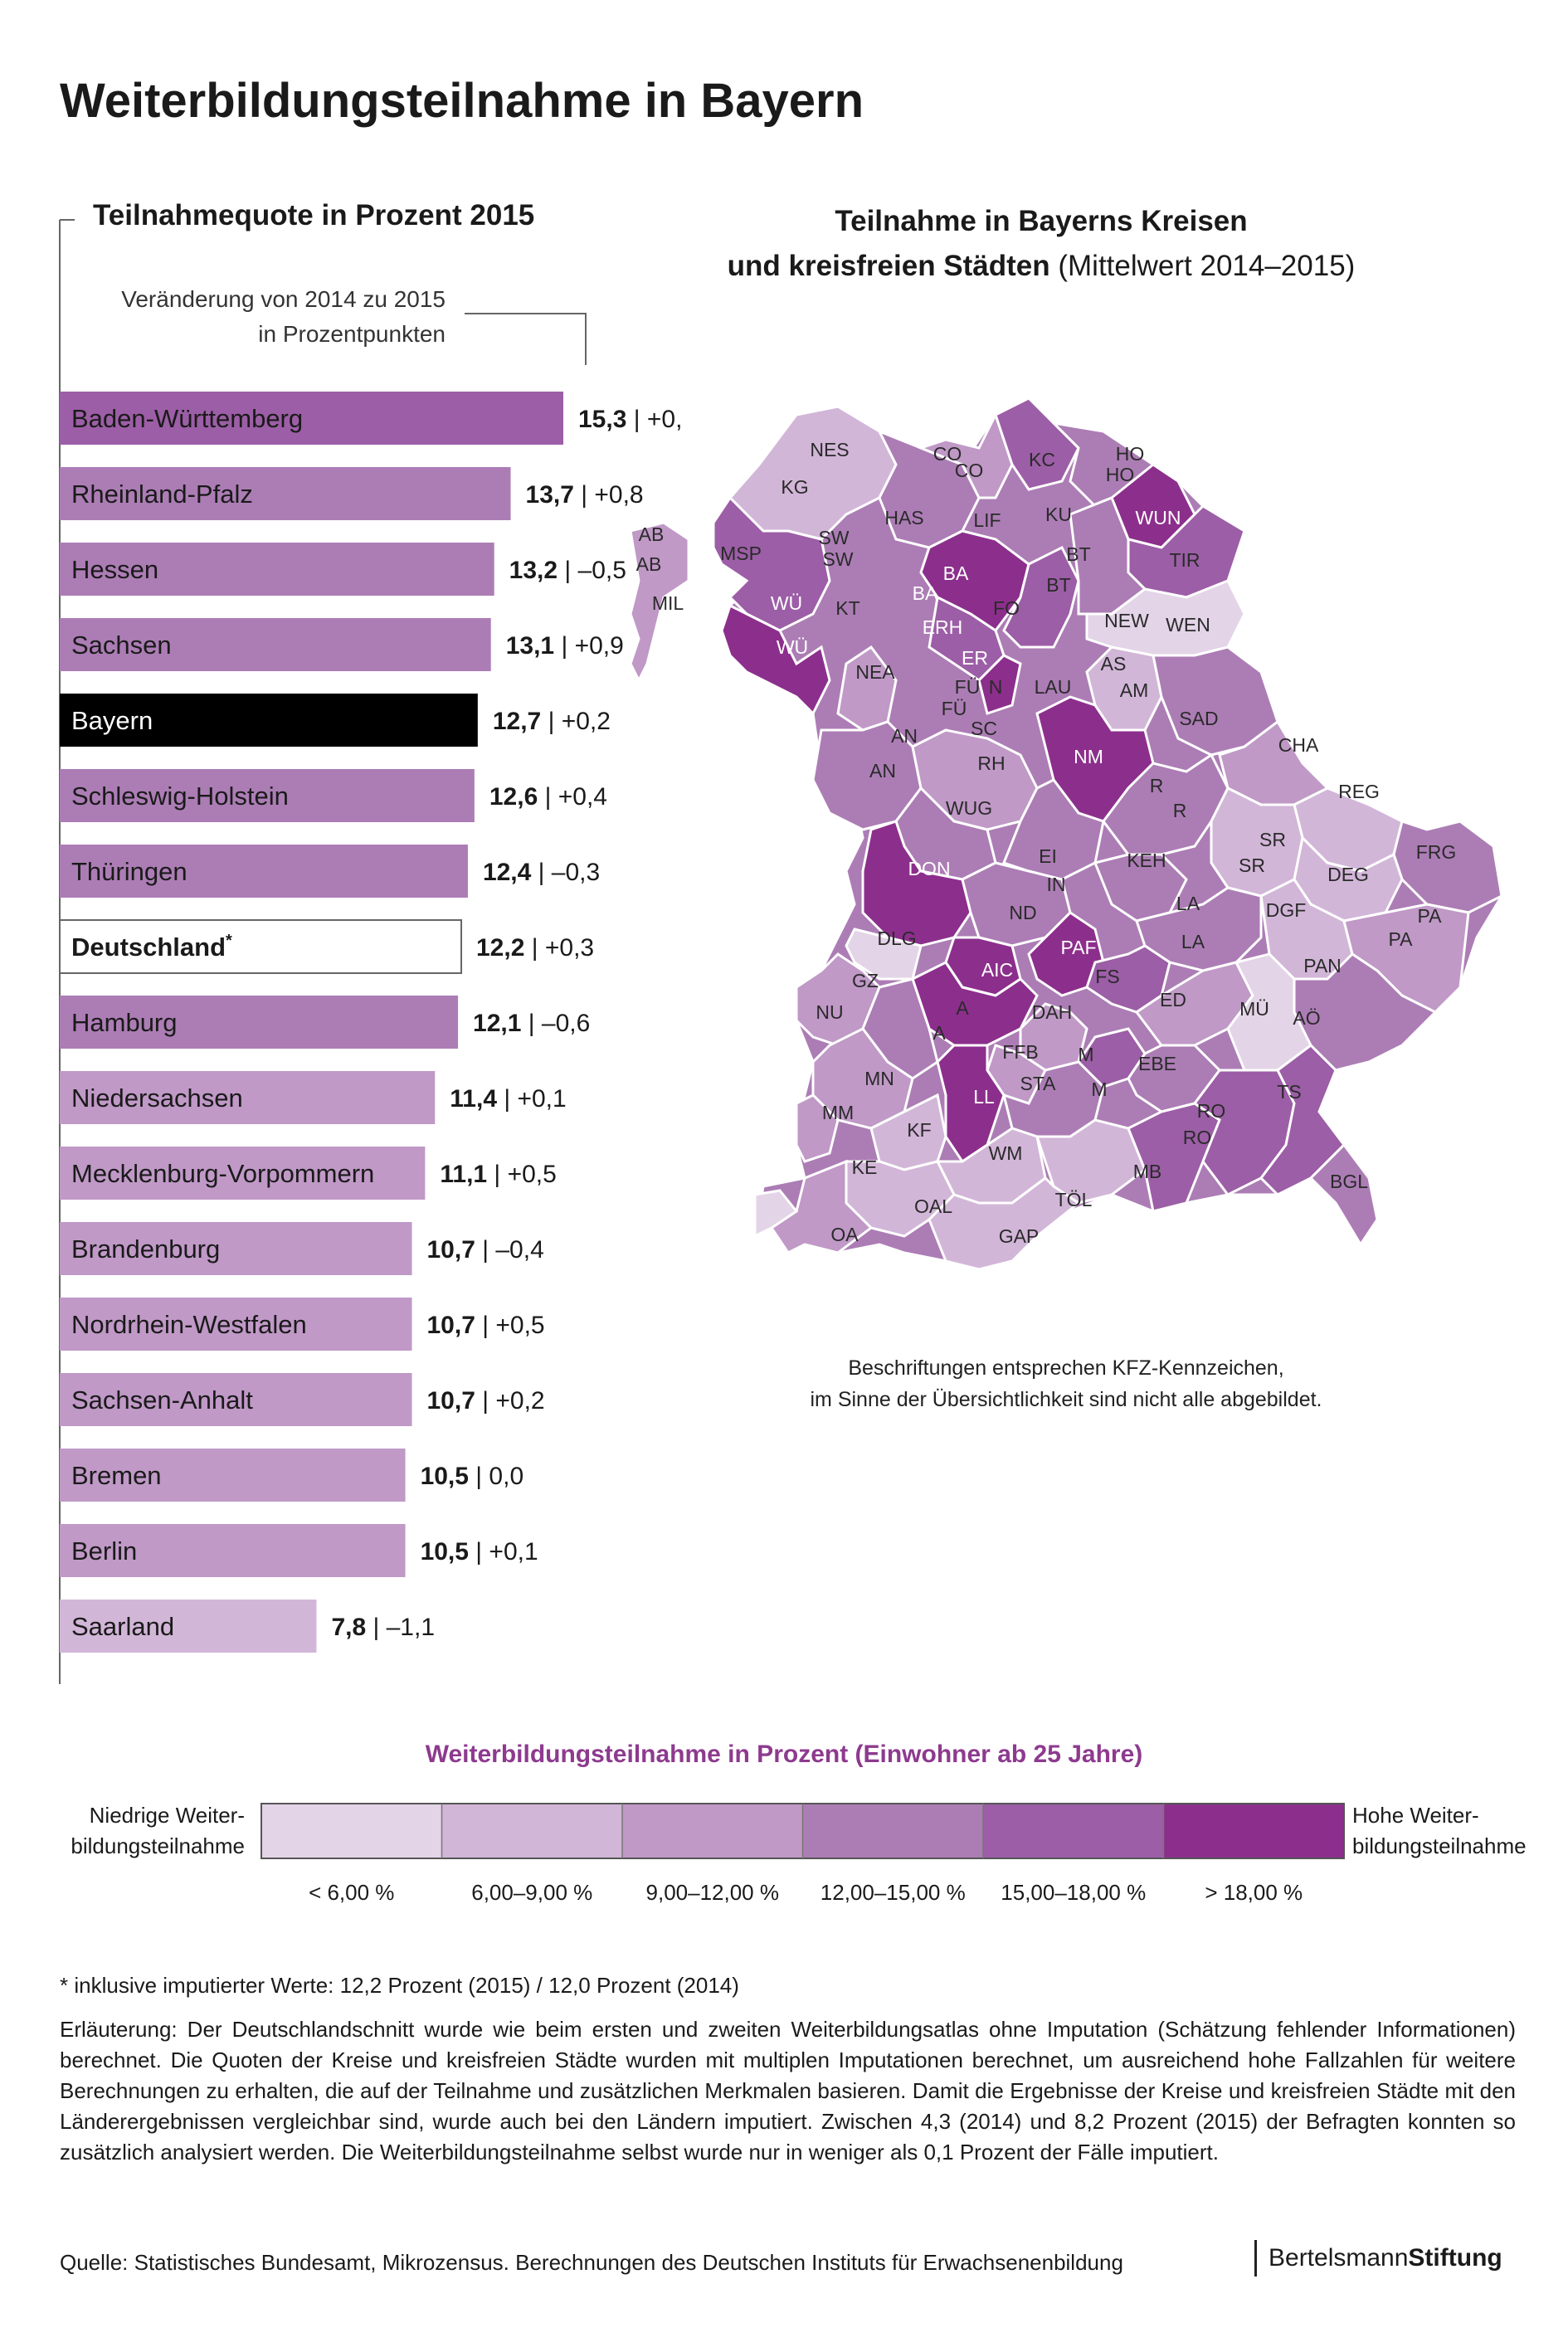 The width and height of the screenshot is (1568, 2352). I want to click on bar-row: Sachsen-Anhalt 10,7 | +0,2, so click(302, 1399).